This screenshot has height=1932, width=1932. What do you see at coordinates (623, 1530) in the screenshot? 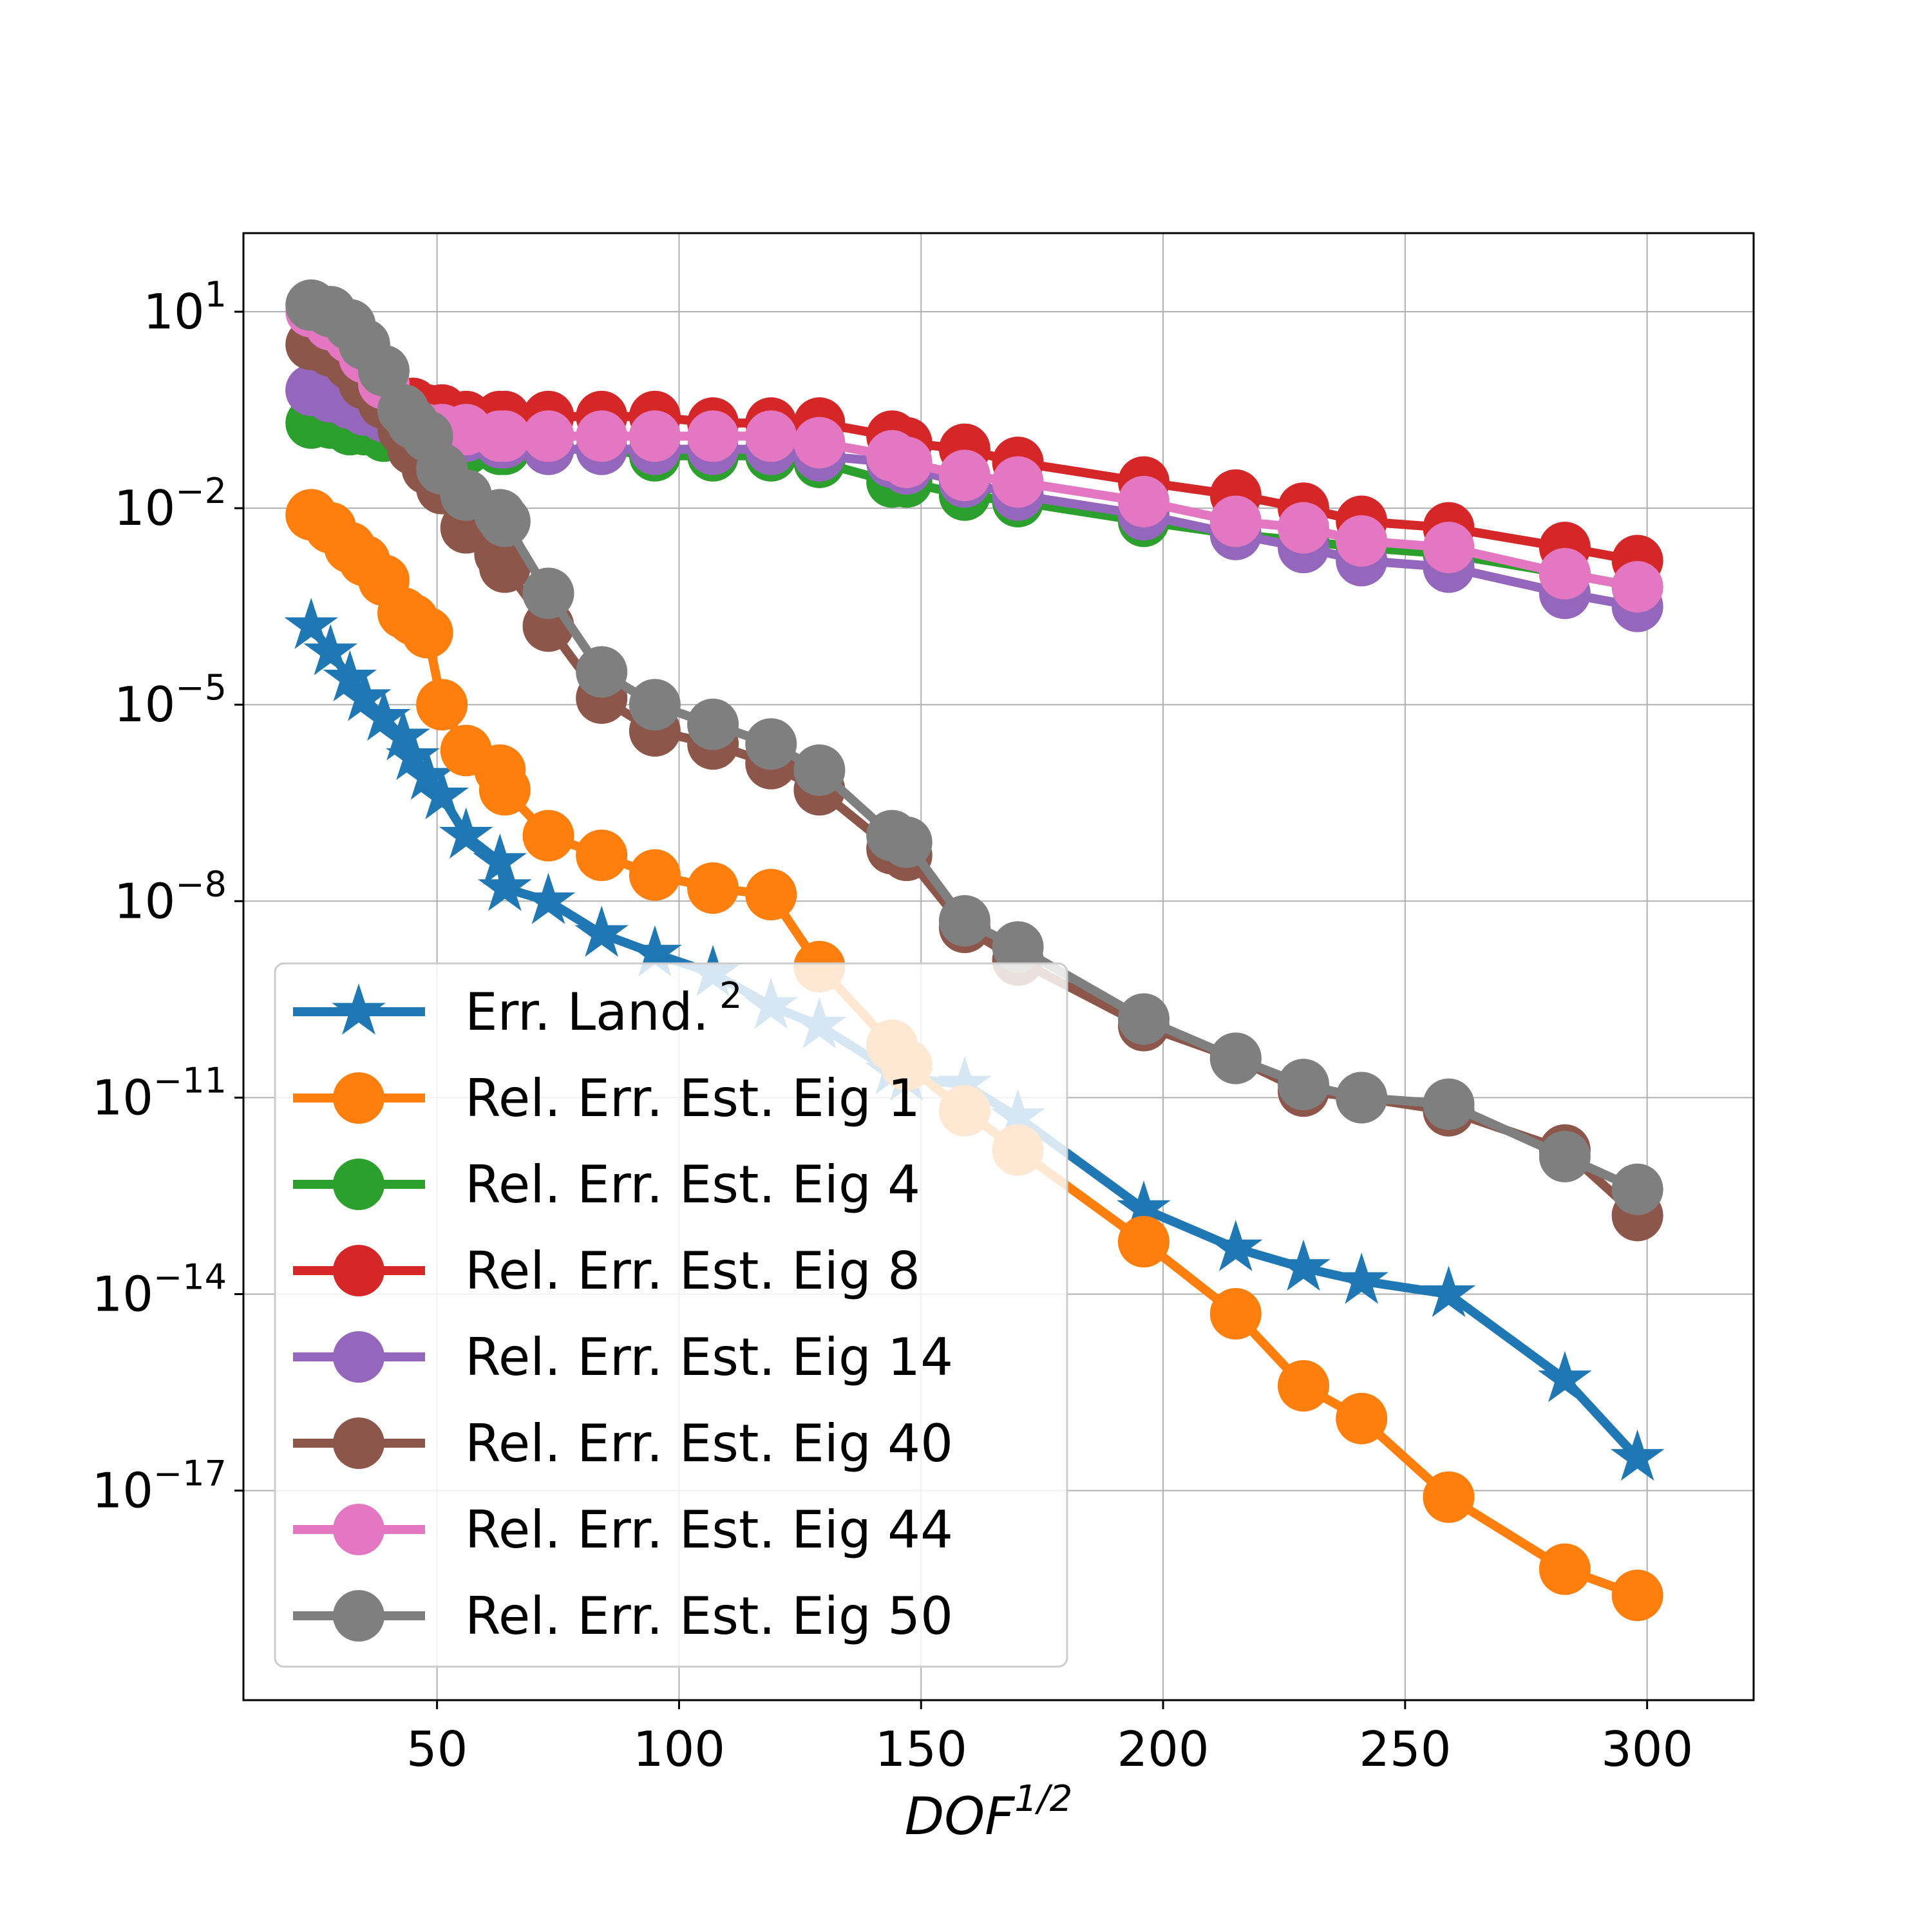
I see `legend-entry: Rel. Err. Est. Eig 44` at bounding box center [623, 1530].